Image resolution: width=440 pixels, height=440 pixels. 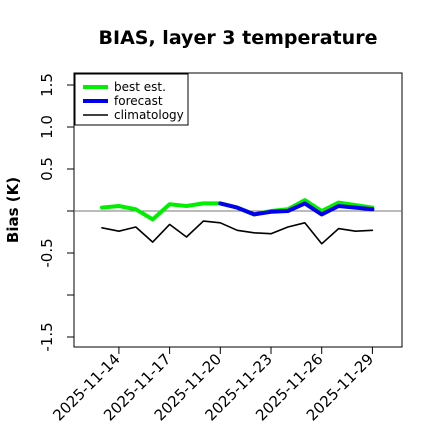 What do you see at coordinates (149, 115) in the screenshot?
I see `legend-label-climatology: climatology` at bounding box center [149, 115].